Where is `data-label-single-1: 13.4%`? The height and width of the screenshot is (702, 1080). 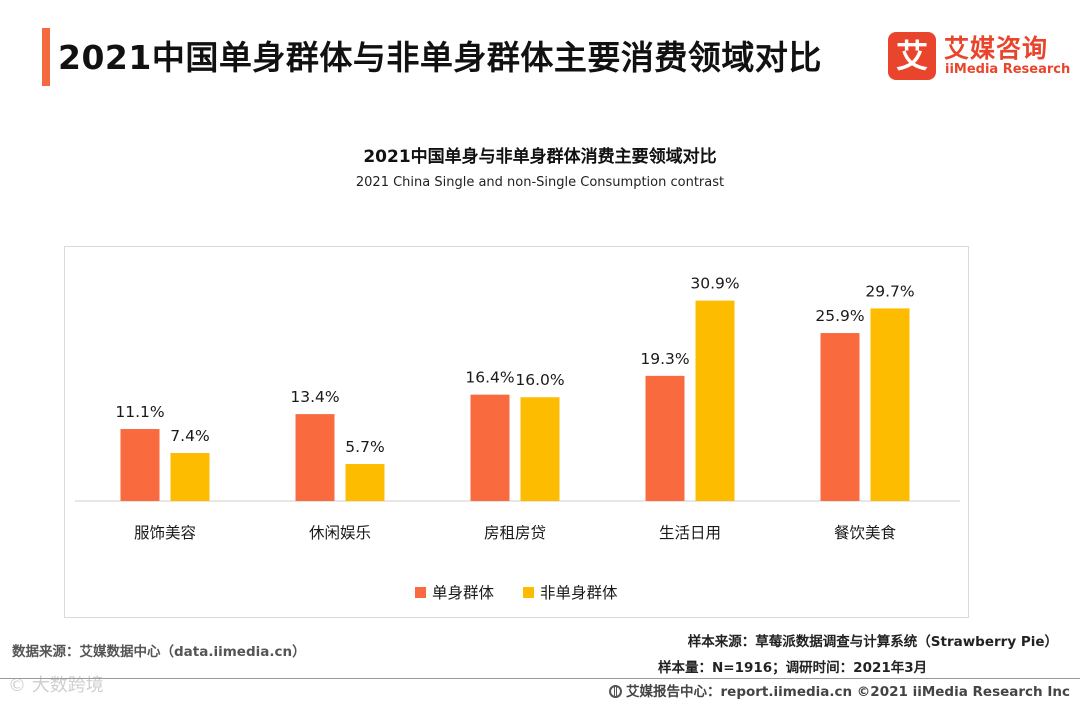 data-label-single-1: 13.4% is located at coordinates (314, 397).